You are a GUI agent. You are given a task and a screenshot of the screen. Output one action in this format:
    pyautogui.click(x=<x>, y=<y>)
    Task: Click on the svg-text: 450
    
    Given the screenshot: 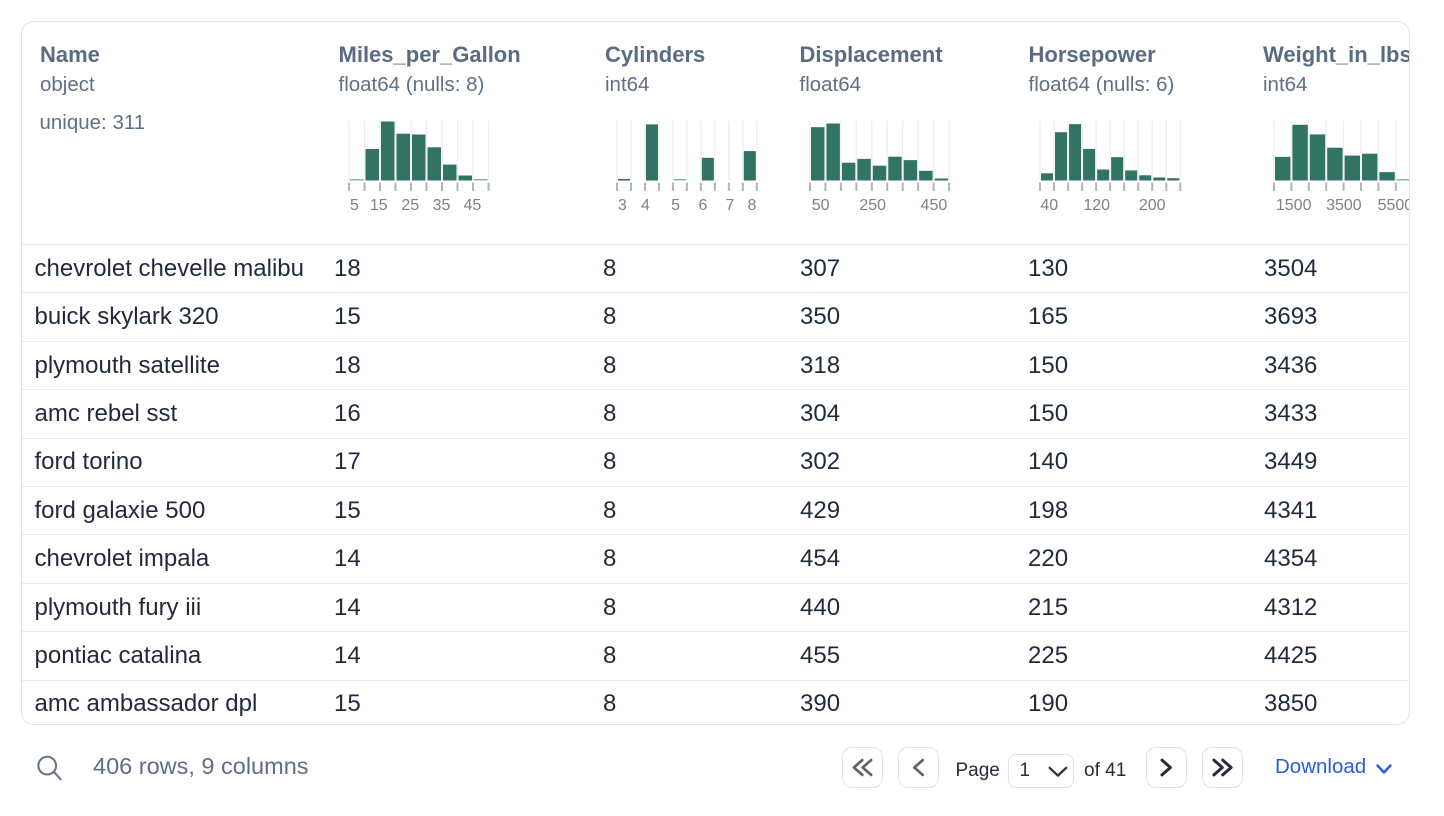 What is the action you would take?
    pyautogui.click(x=934, y=204)
    